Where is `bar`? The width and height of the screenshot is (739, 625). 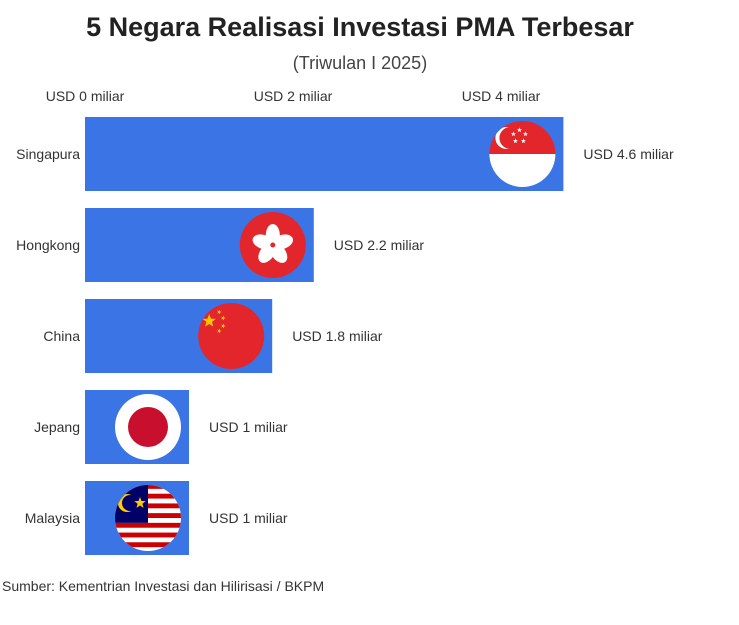 bar is located at coordinates (324, 154).